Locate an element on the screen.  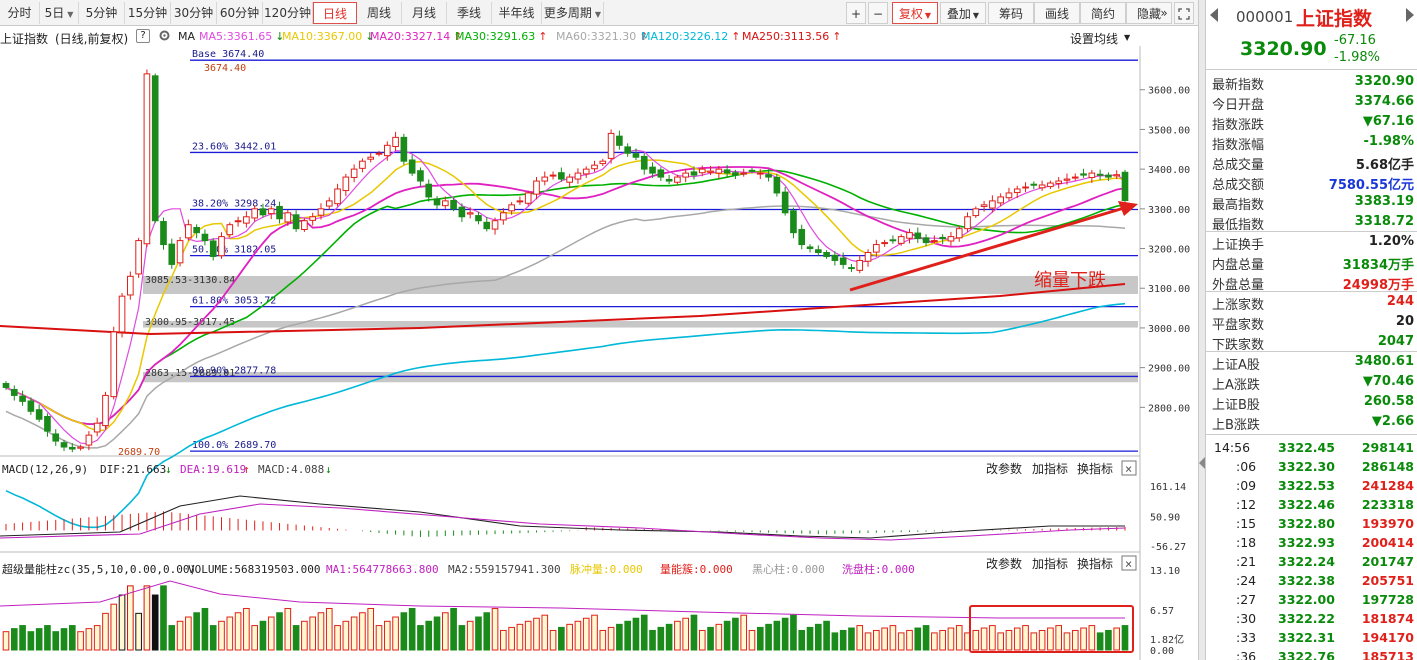
scroll-left-icon is located at coordinates (1214, 15).